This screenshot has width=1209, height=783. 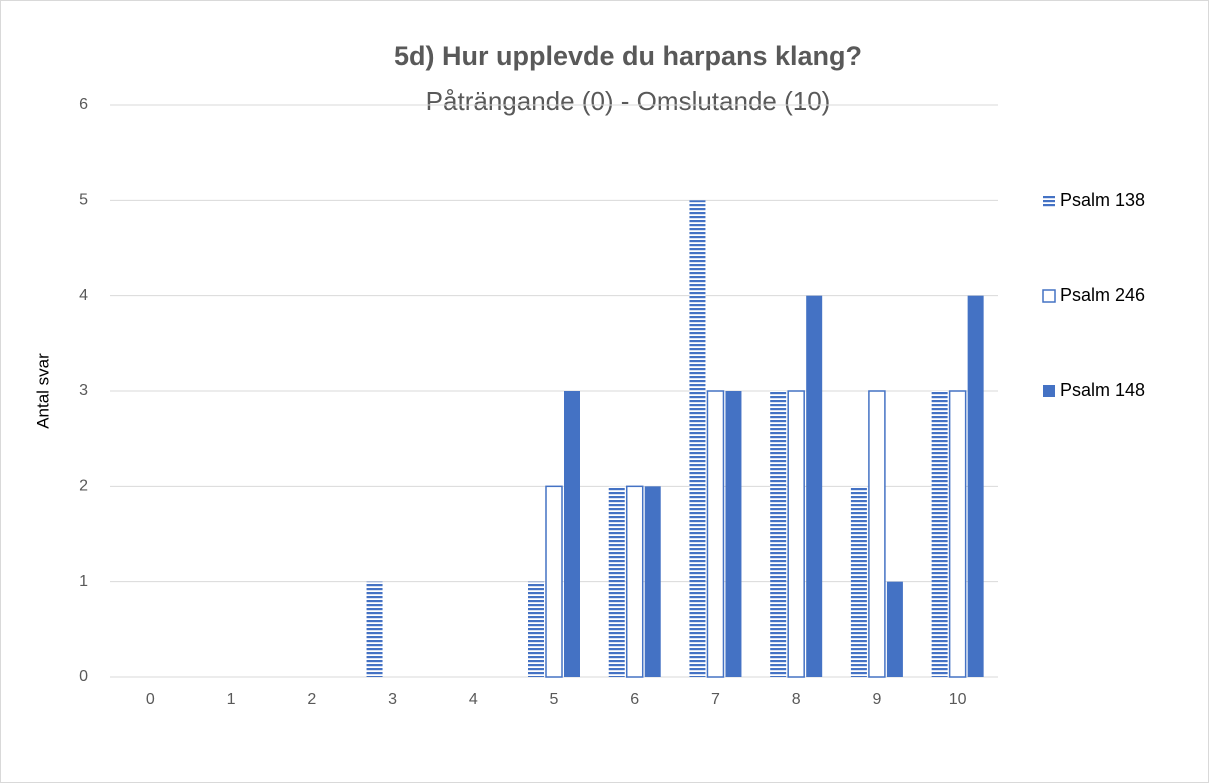 I want to click on x-tick-label: 2, so click(x=311, y=699).